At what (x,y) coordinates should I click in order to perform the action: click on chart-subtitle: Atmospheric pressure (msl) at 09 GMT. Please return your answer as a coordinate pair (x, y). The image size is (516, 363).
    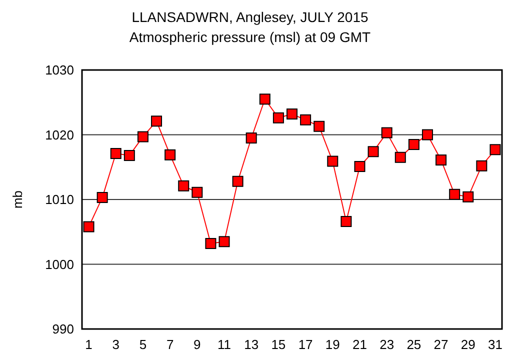
    Looking at the image, I should click on (250, 37).